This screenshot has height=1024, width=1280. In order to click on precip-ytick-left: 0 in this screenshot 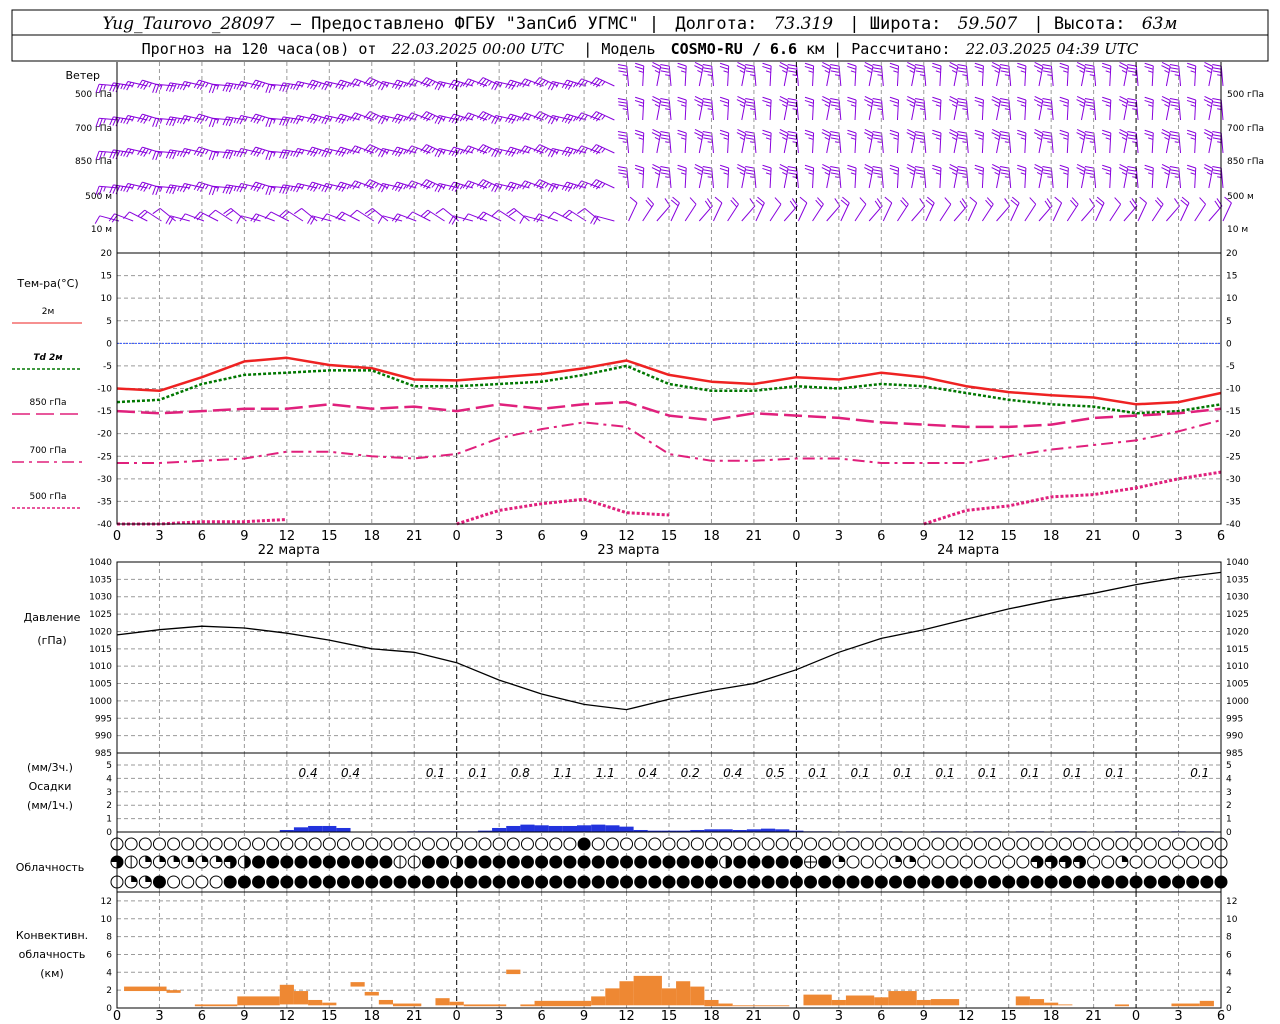, I will do `click(109, 833)`.